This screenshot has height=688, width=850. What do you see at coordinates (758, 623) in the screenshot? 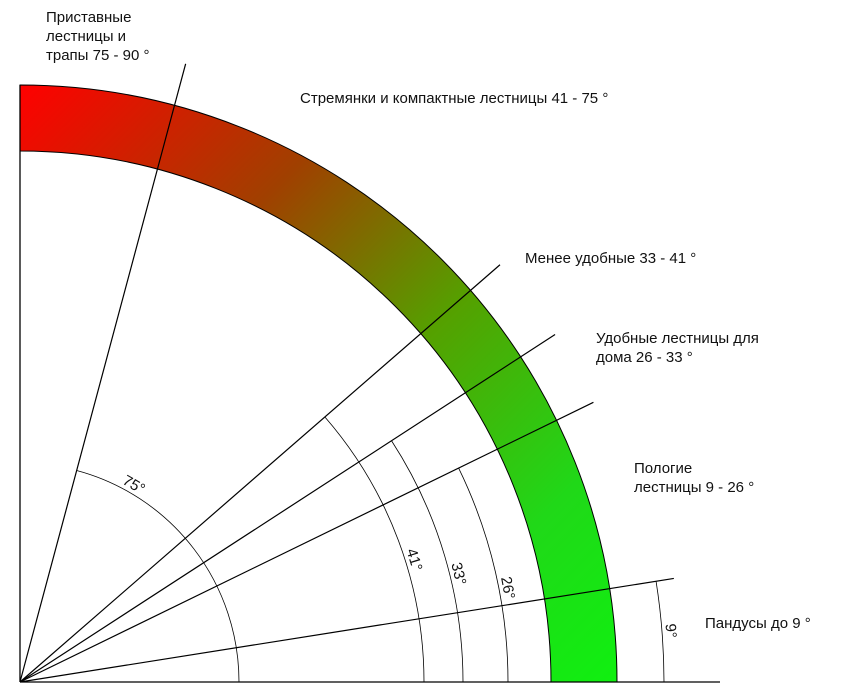
I see `zone-label-ramps: Пандусы до 9 °` at bounding box center [758, 623].